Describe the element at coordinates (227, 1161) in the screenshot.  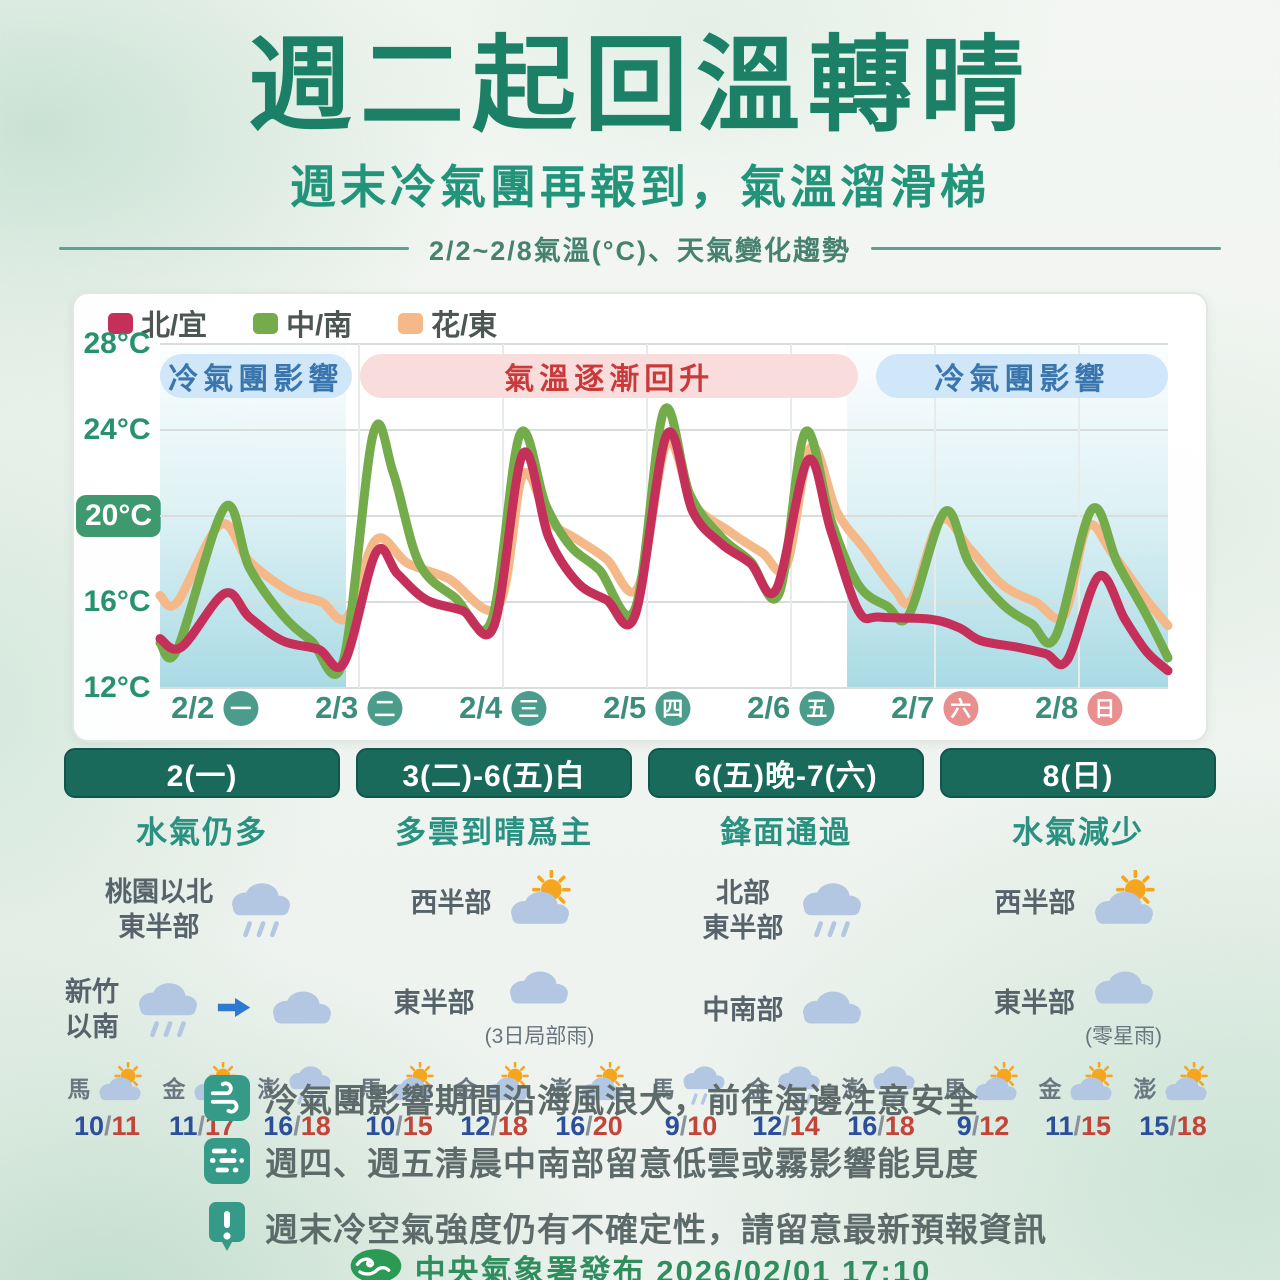
I see `fog-icon` at that location.